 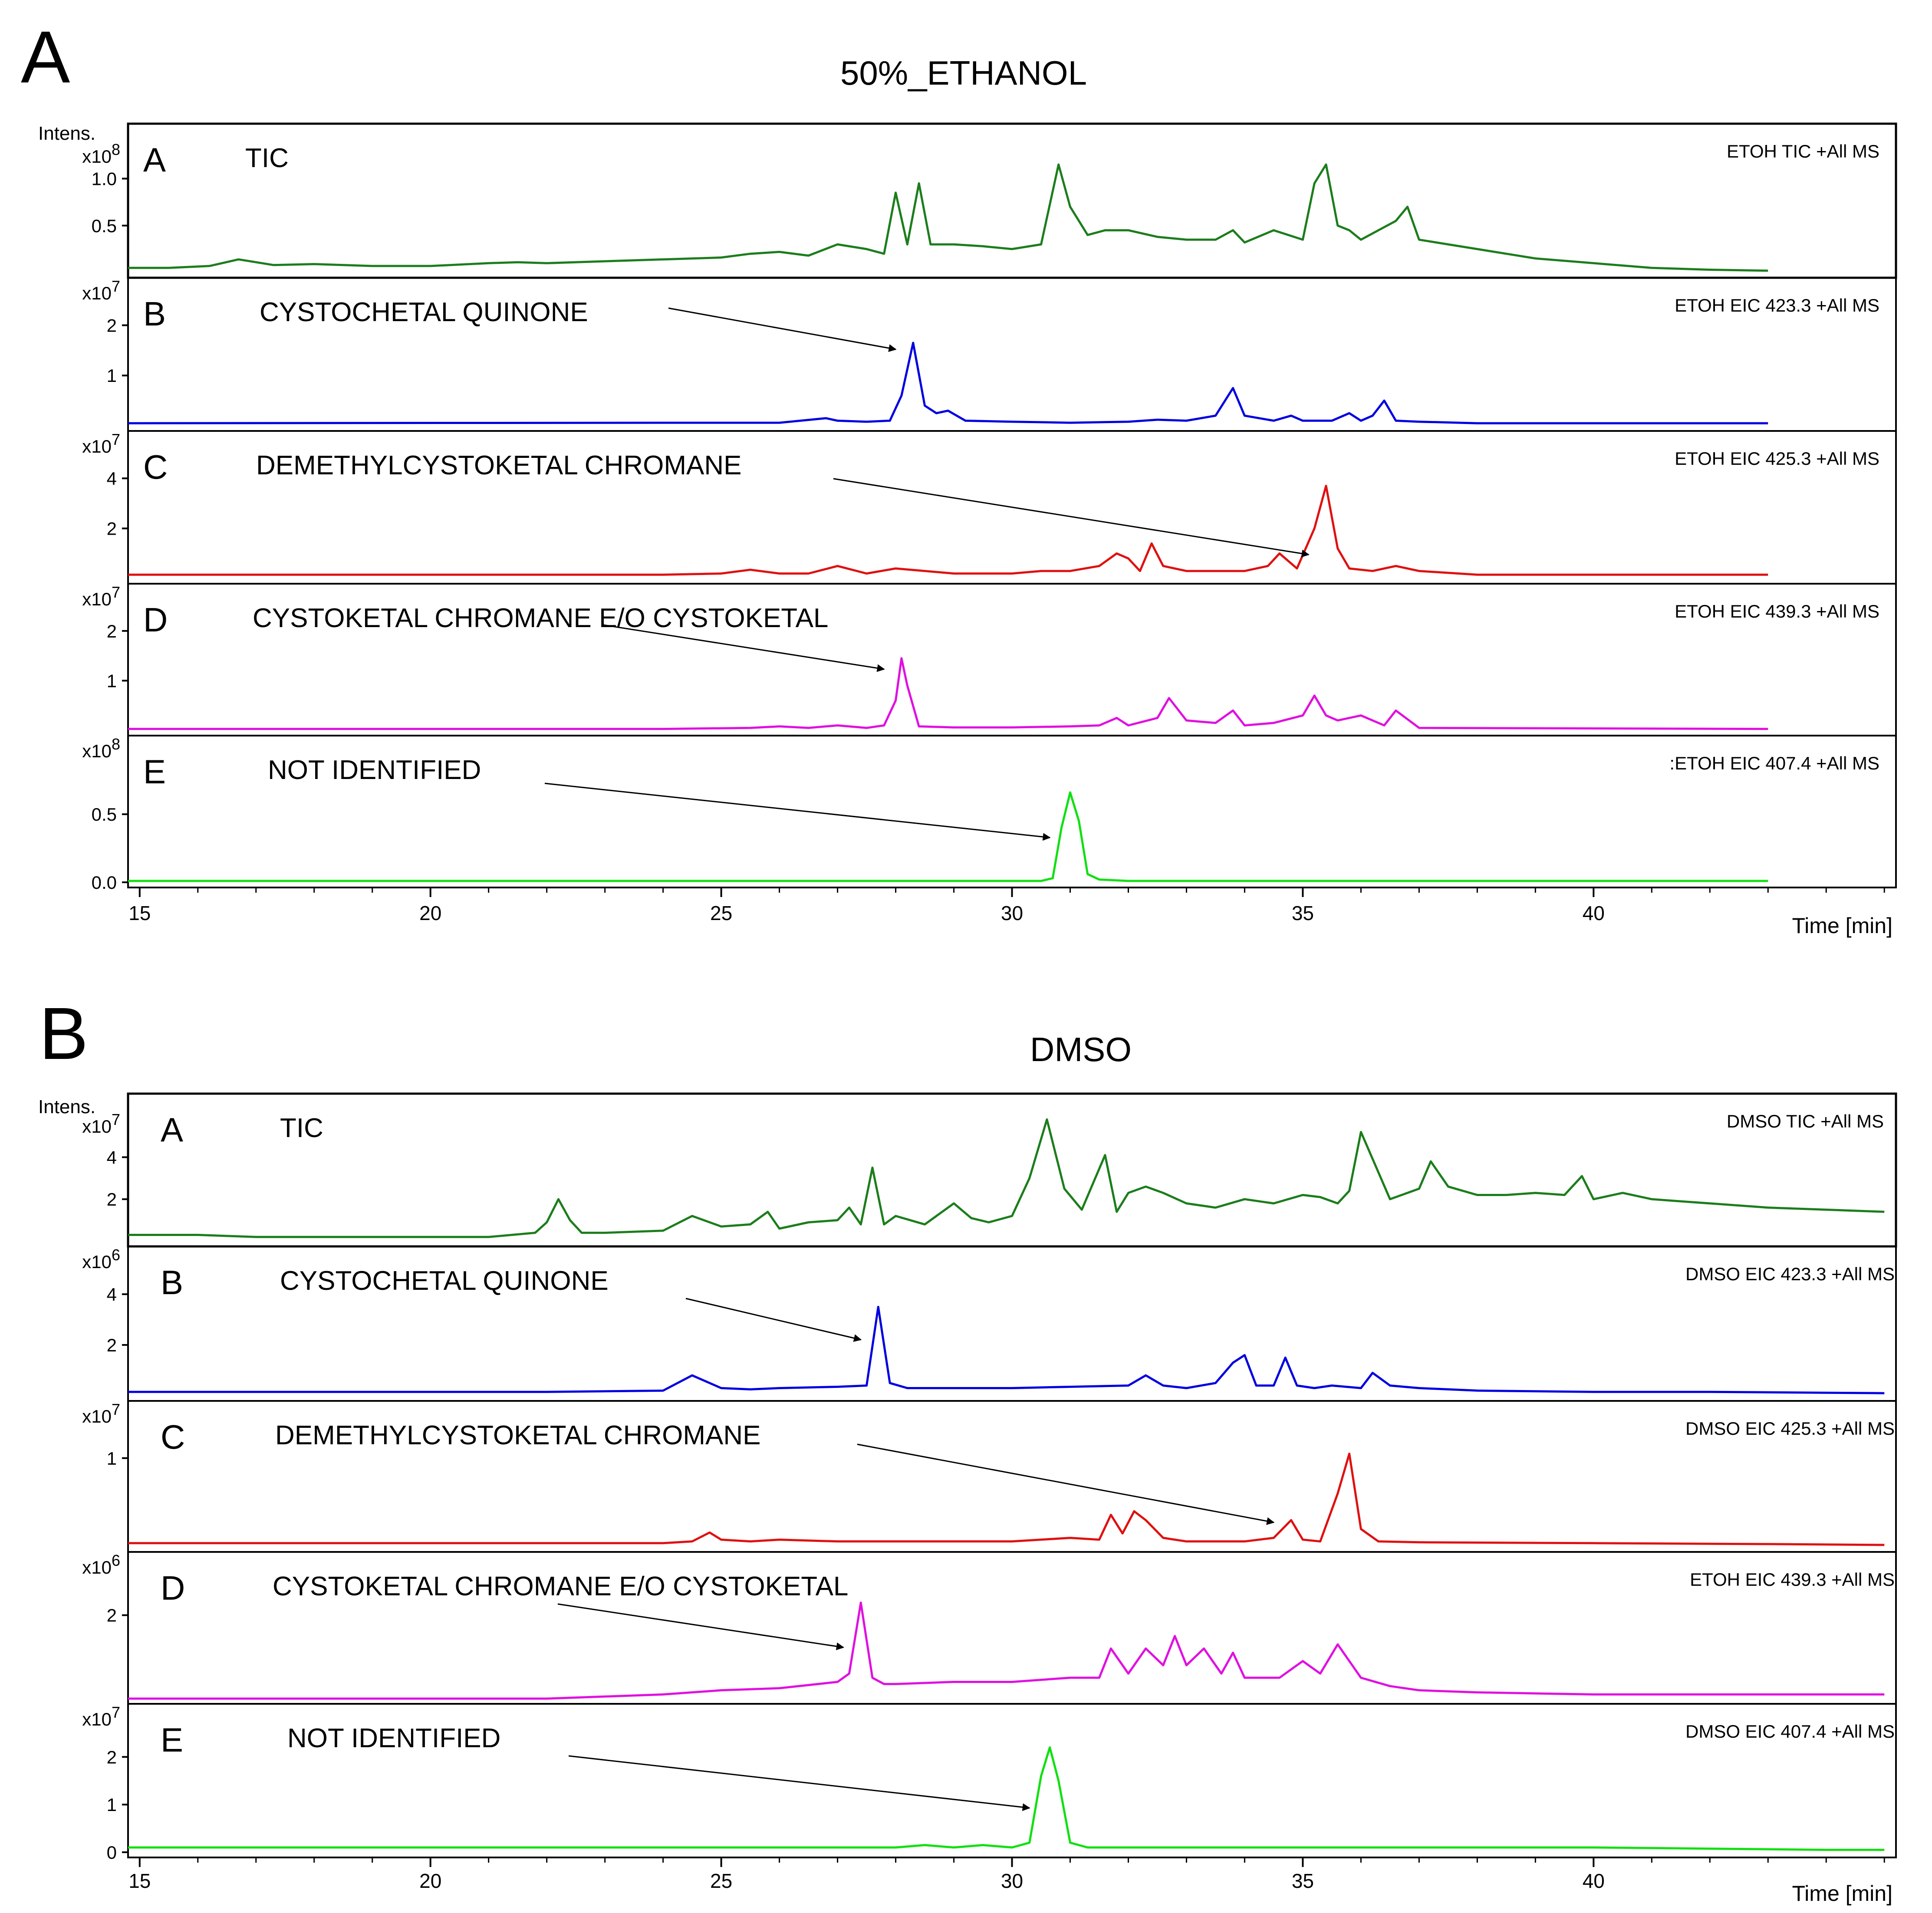 I want to click on panel-A-title: 50%_ETHANOL, so click(x=964, y=73).